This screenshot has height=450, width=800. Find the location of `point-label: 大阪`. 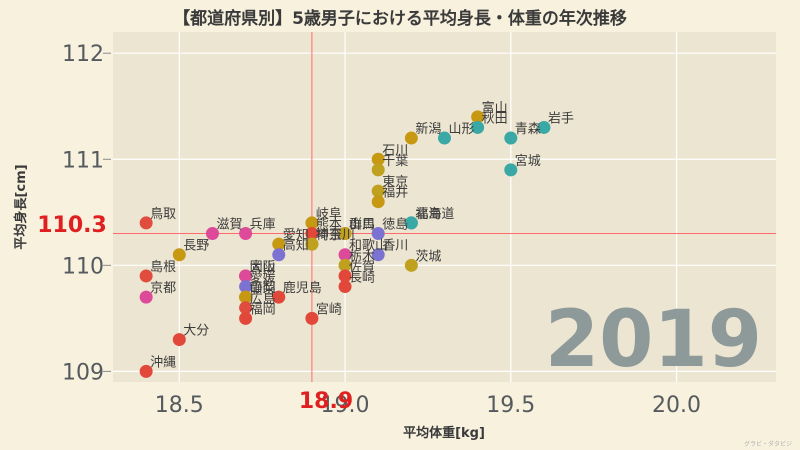

point-label: 大阪 is located at coordinates (263, 267).